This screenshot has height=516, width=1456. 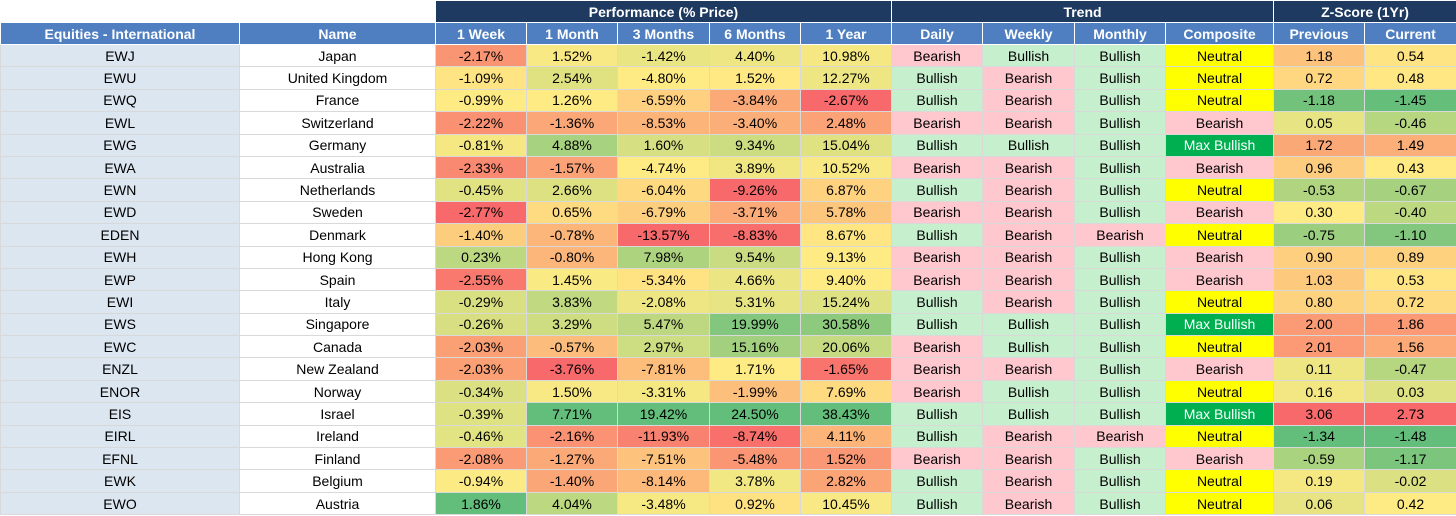 I want to click on cell-name: Netherlands, so click(x=337, y=190).